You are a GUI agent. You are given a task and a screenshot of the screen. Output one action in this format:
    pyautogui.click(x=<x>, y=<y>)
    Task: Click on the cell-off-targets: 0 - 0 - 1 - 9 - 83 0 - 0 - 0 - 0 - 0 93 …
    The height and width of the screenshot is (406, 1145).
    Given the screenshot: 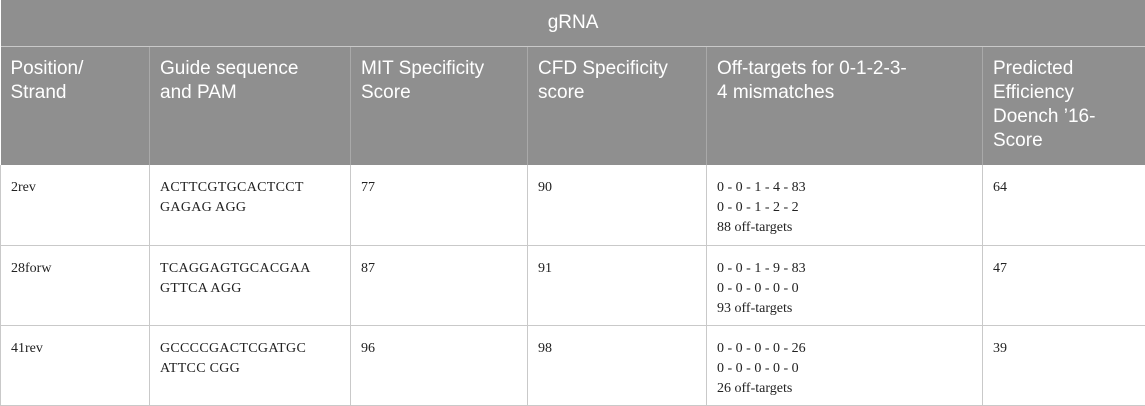 What is the action you would take?
    pyautogui.click(x=845, y=285)
    